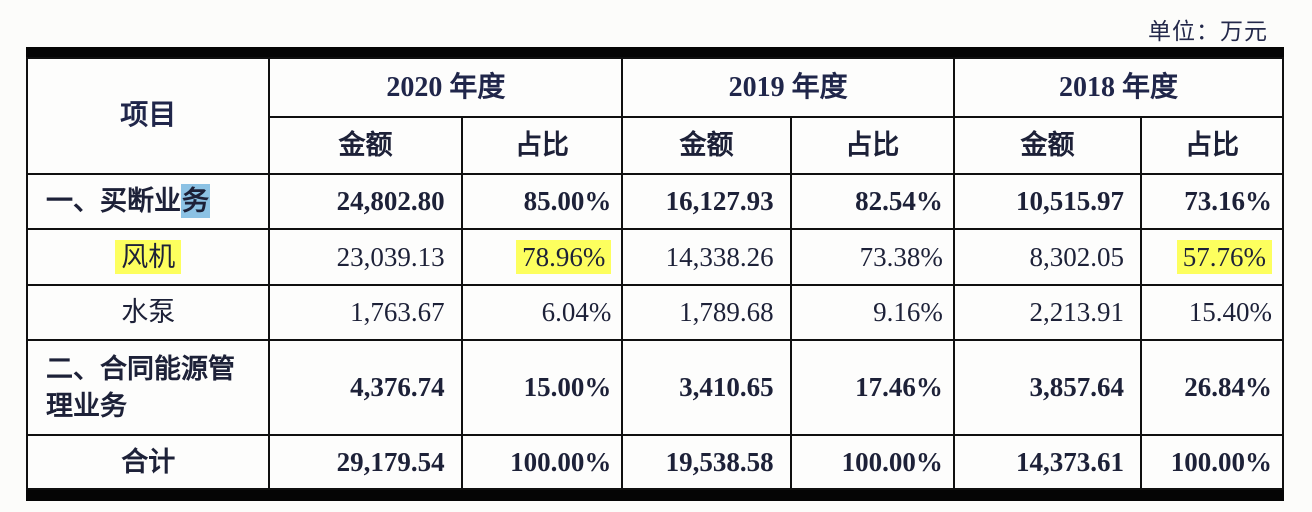 This screenshot has width=1312, height=512. What do you see at coordinates (148, 312) in the screenshot?
I see `row-label: 水泵` at bounding box center [148, 312].